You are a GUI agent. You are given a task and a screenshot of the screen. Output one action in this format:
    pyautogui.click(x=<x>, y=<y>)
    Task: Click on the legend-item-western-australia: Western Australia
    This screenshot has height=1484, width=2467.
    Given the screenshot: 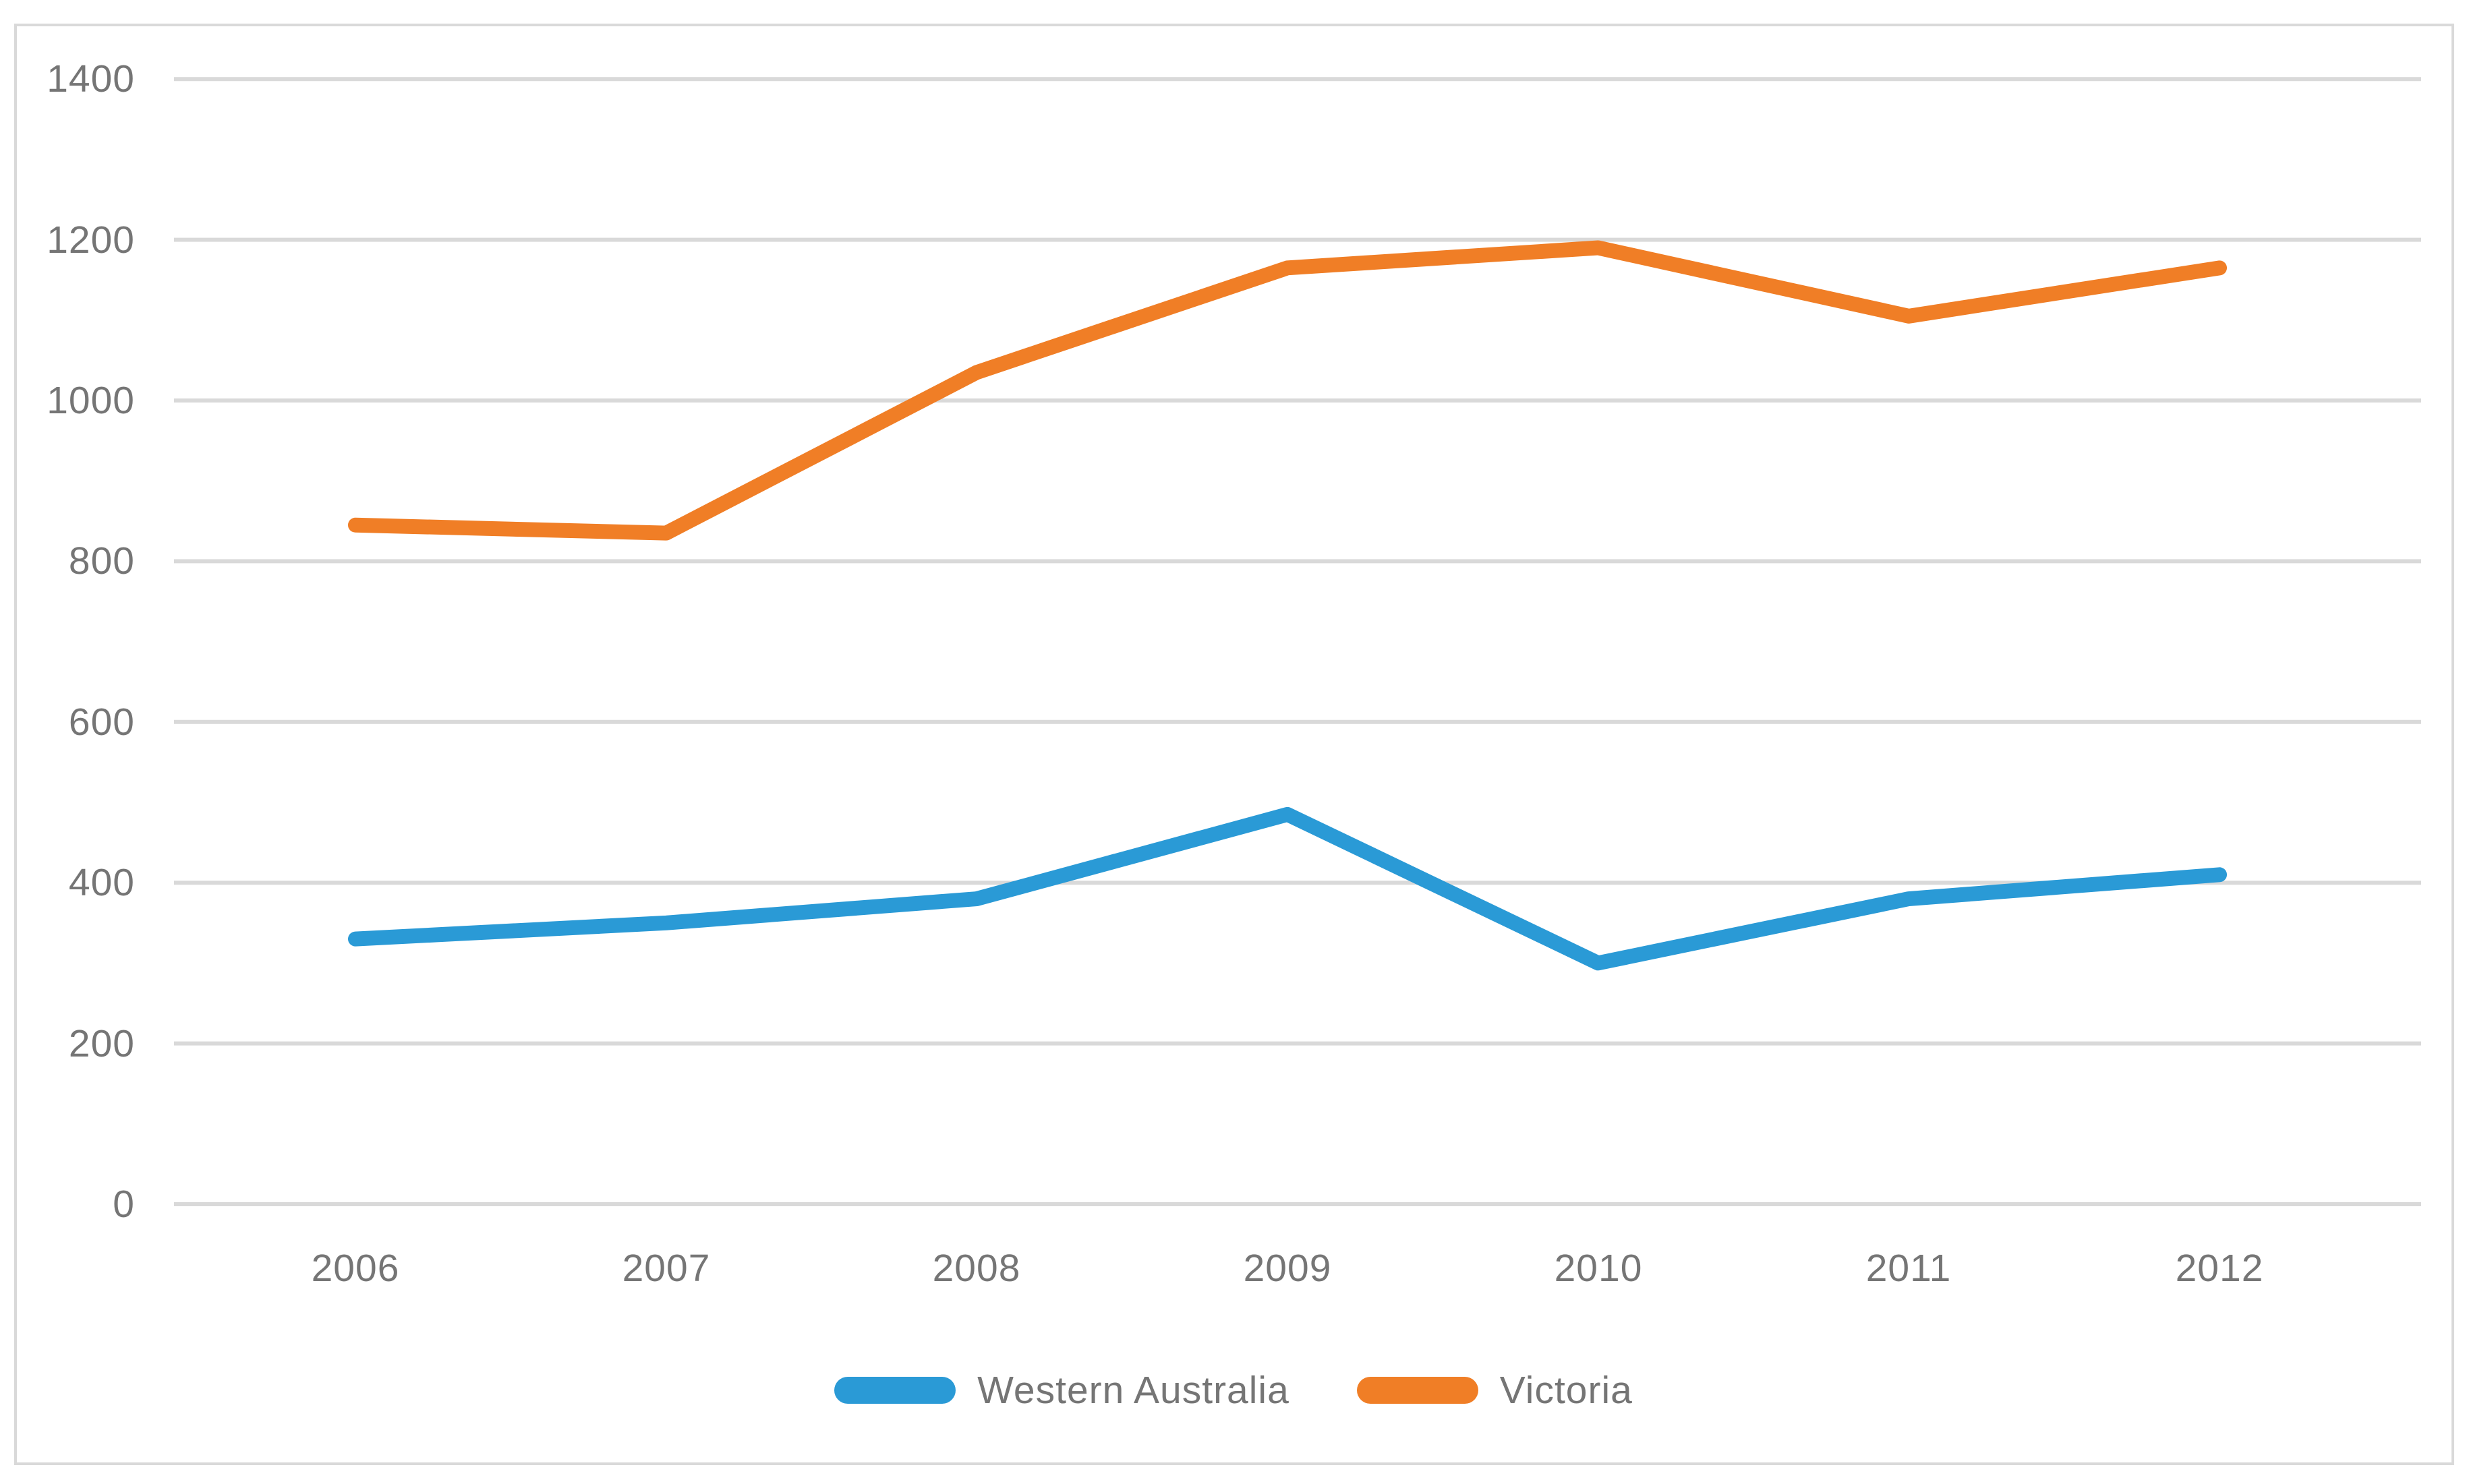 What is the action you would take?
    pyautogui.click(x=1061, y=1390)
    